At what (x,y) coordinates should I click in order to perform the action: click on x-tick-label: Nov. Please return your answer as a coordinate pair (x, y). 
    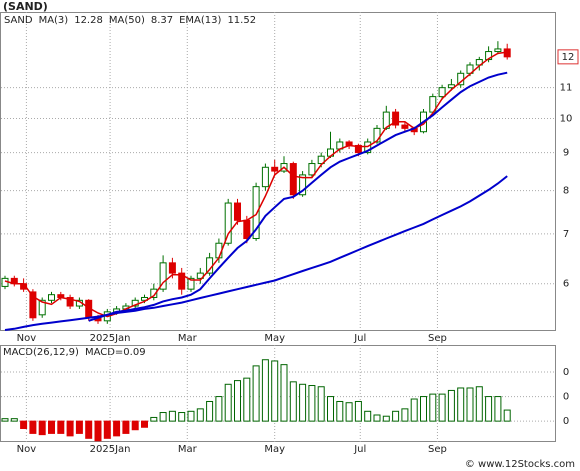
    Looking at the image, I should click on (27, 338).